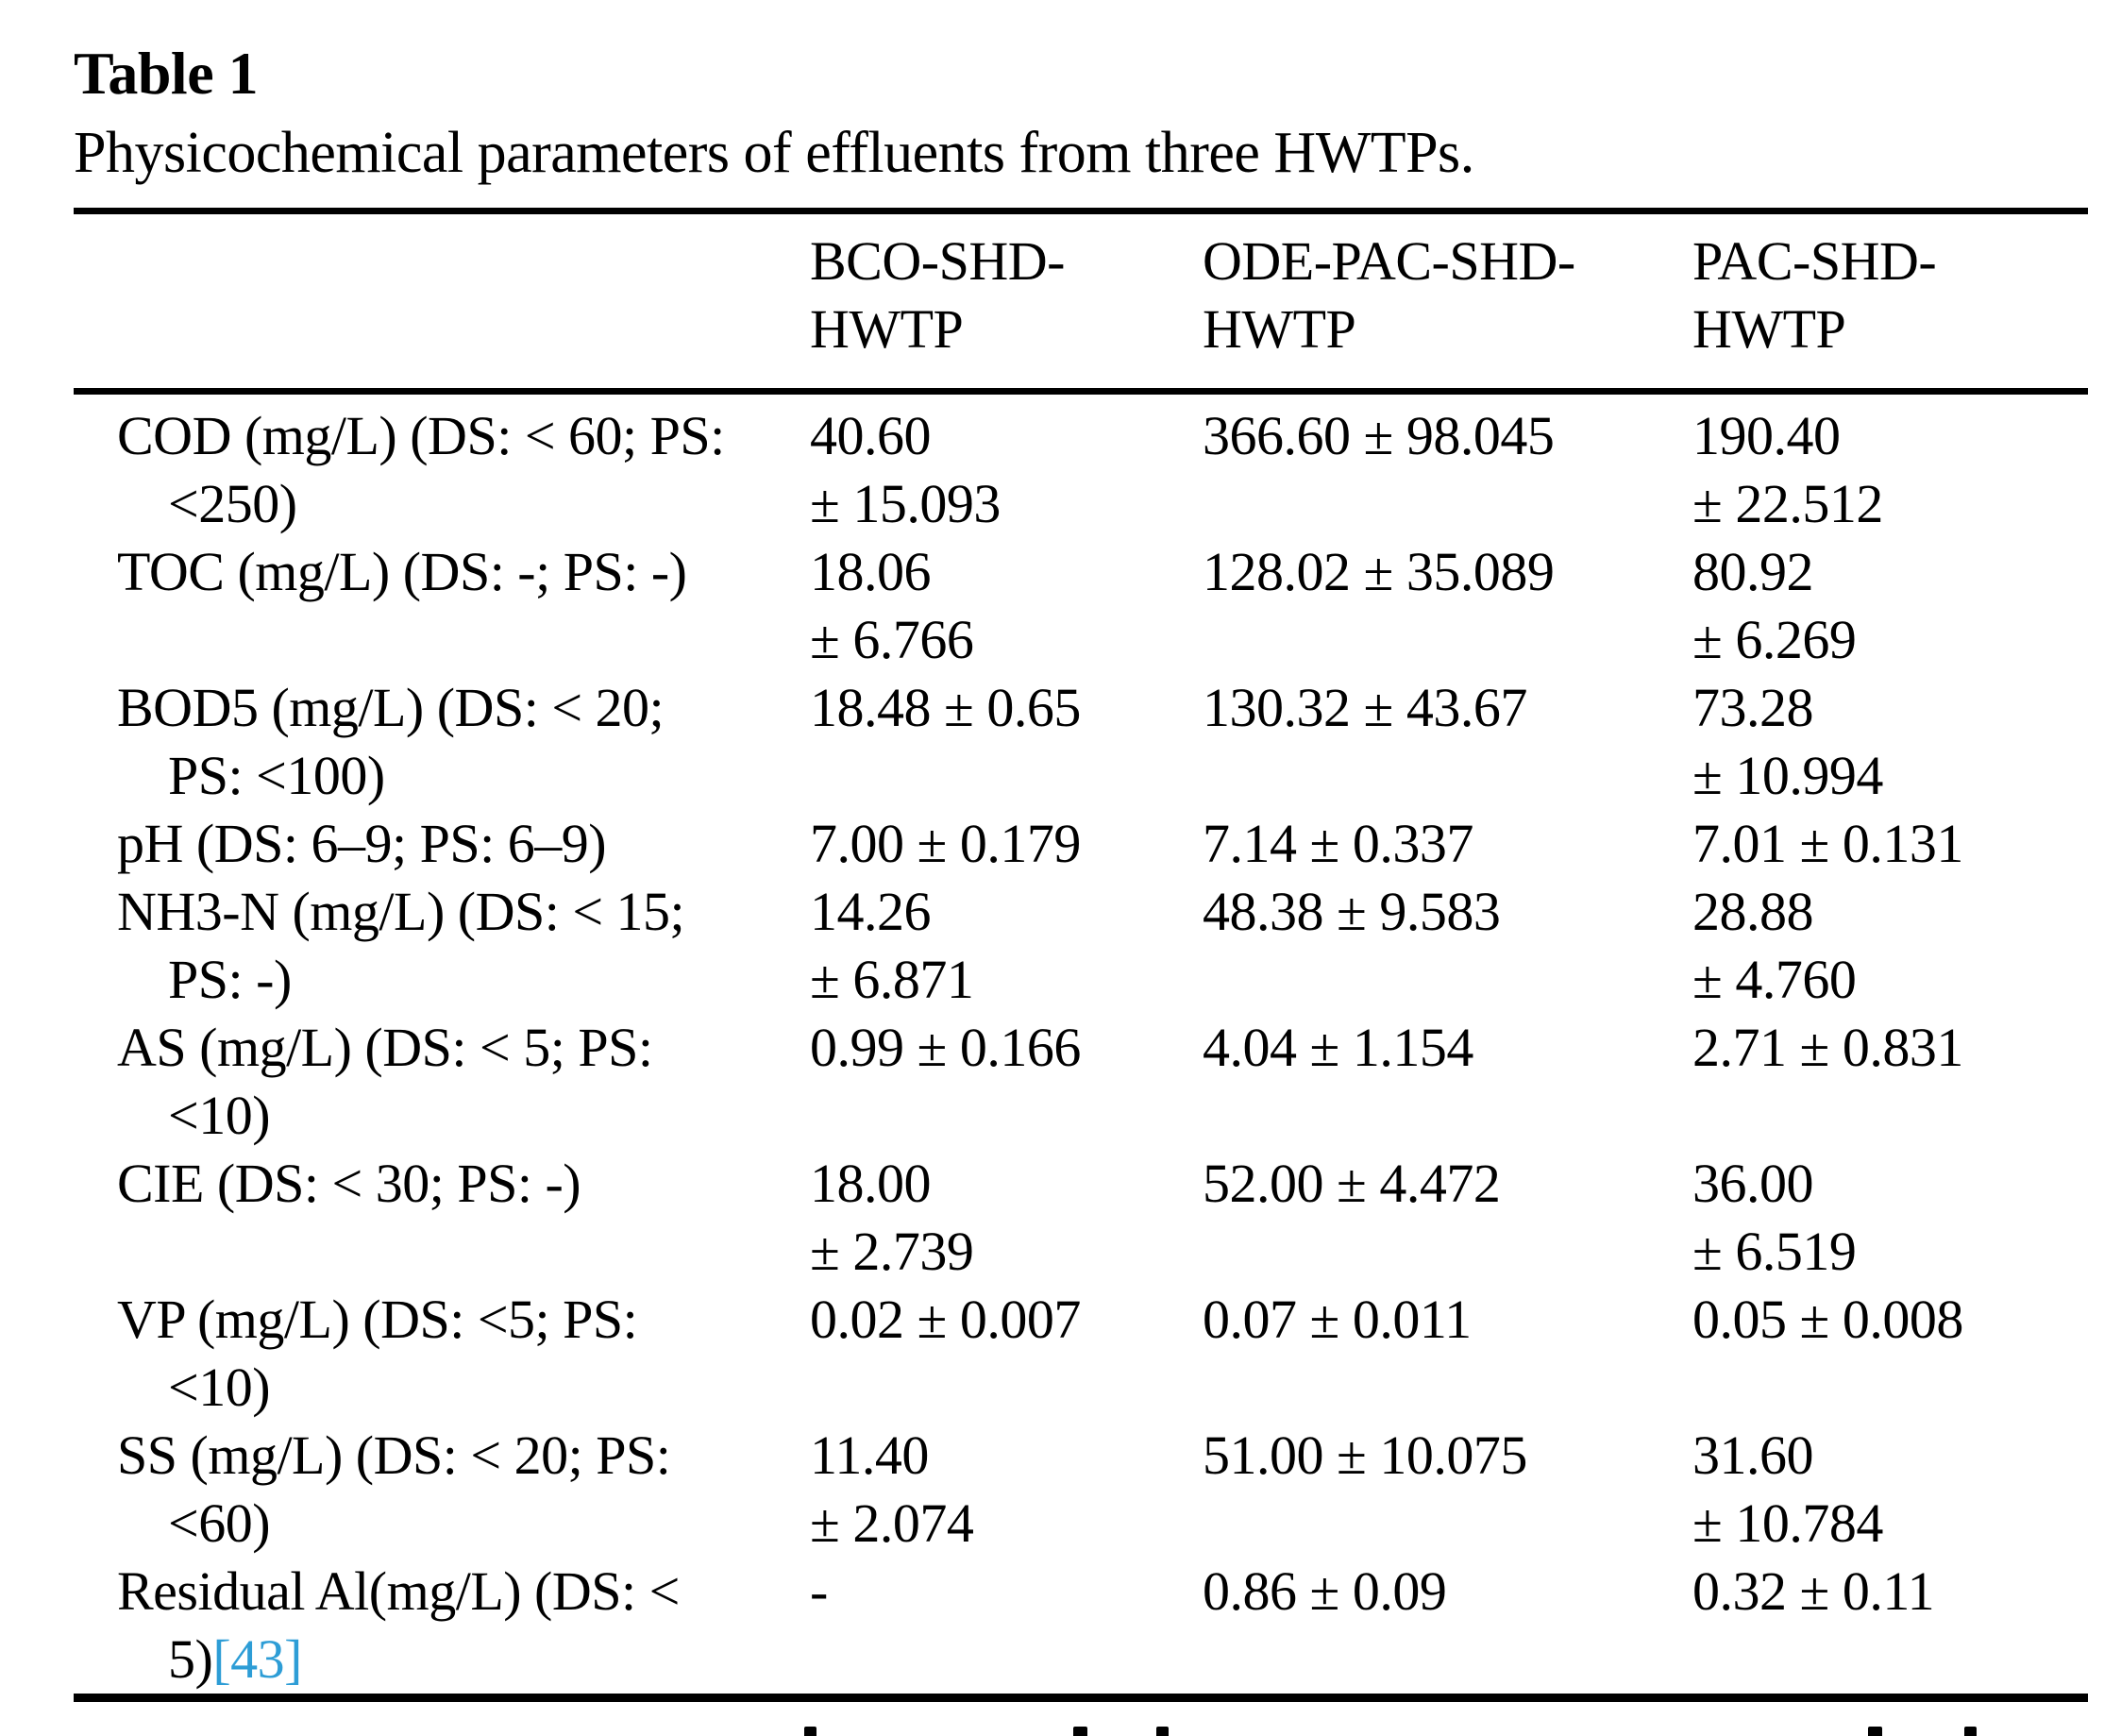 This screenshot has width=2121, height=1736. What do you see at coordinates (1325, 1591) in the screenshot?
I see `cell-ode-value: 0.86 ± 0.09` at bounding box center [1325, 1591].